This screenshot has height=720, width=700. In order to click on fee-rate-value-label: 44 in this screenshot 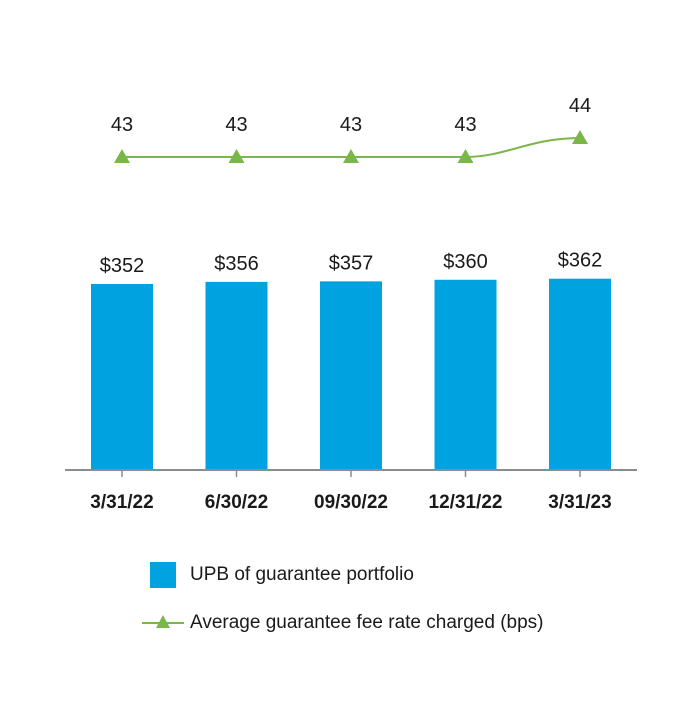, I will do `click(580, 106)`.